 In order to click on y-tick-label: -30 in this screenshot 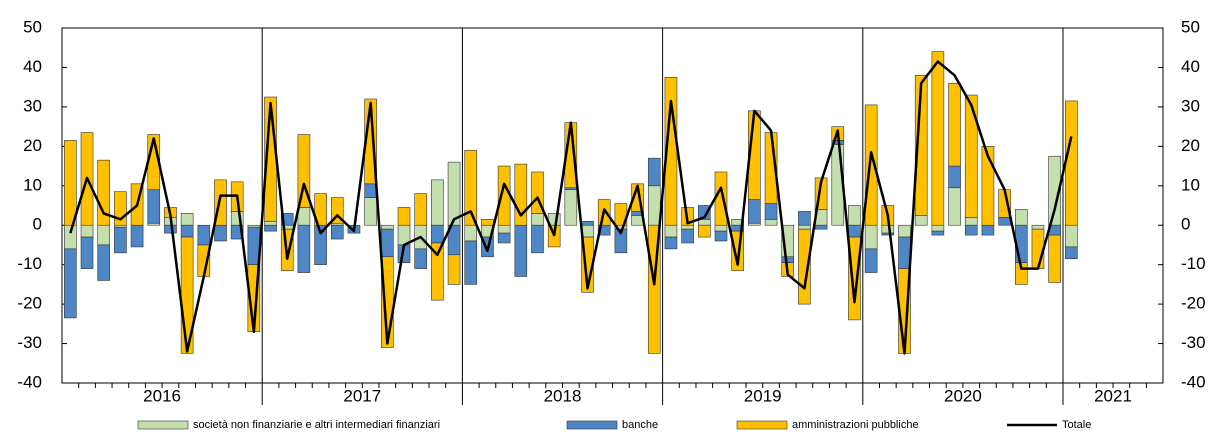, I will do `click(29, 342)`.